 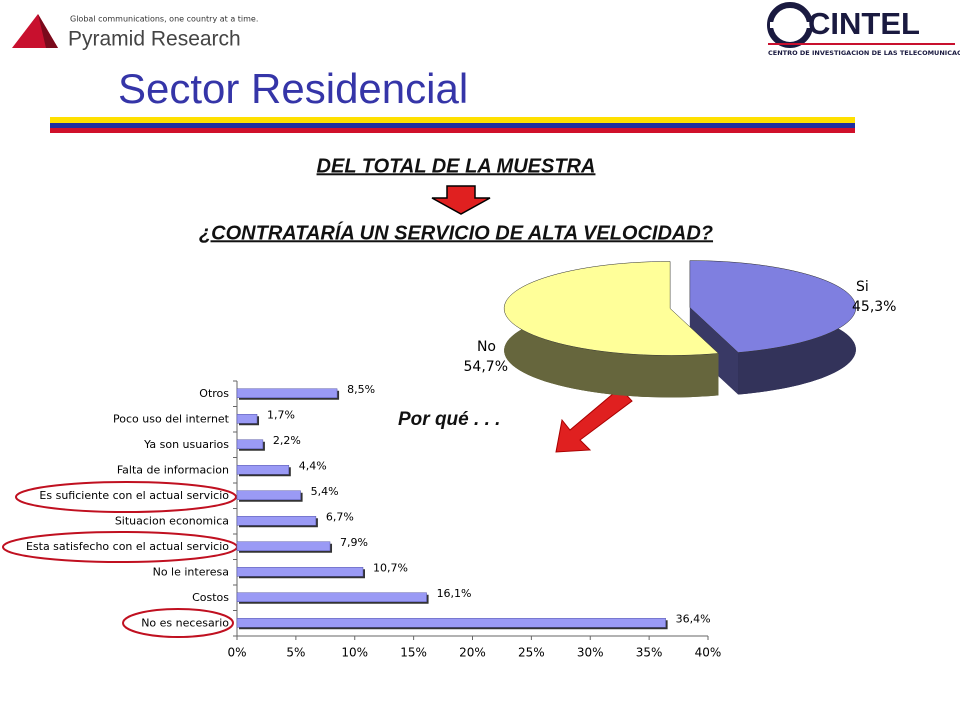 I want to click on globe-band, so click(x=790, y=25).